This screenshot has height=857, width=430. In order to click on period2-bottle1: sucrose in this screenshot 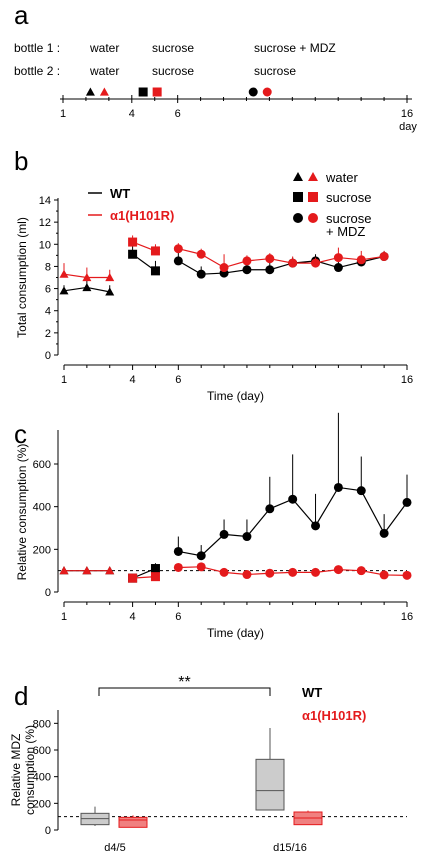, I will do `click(173, 48)`.